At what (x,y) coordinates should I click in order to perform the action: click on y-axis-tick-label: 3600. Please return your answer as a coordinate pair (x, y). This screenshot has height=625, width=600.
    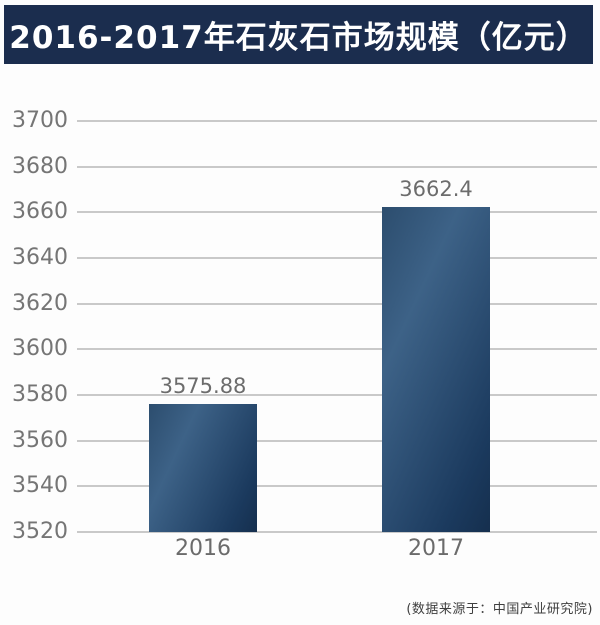
    Looking at the image, I should click on (40, 349).